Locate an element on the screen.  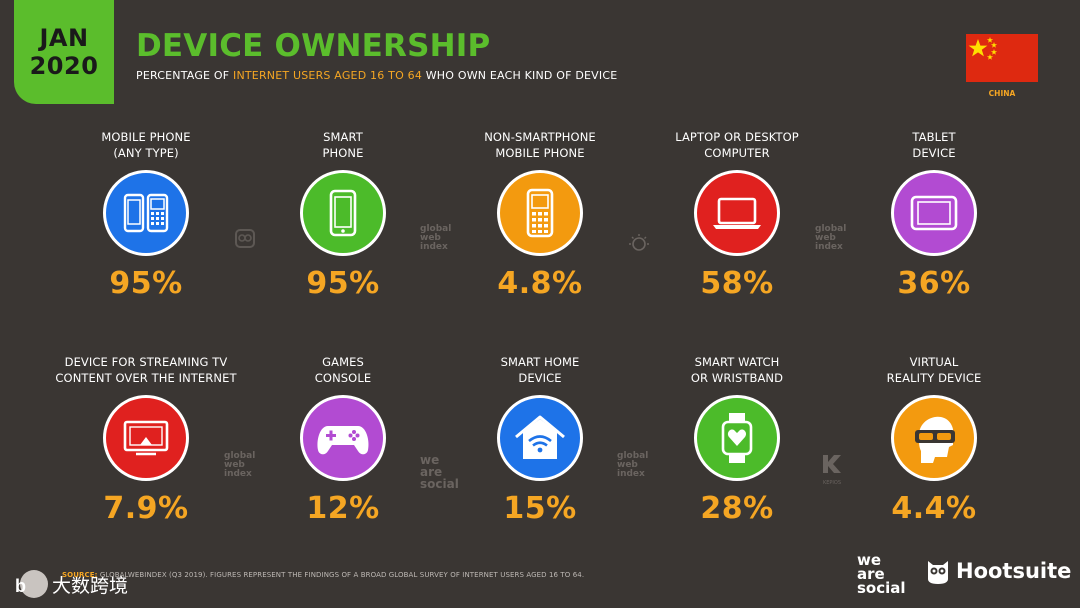
device-value: 36% is located at coordinates (934, 283).